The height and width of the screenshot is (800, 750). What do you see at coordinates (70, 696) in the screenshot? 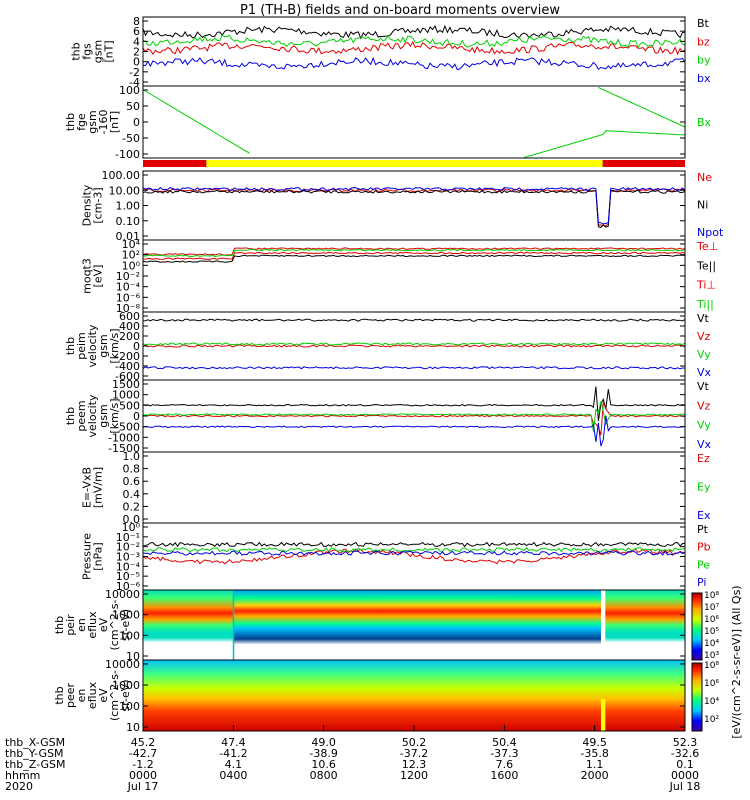
I see `y-axis-label: peer` at bounding box center [70, 696].